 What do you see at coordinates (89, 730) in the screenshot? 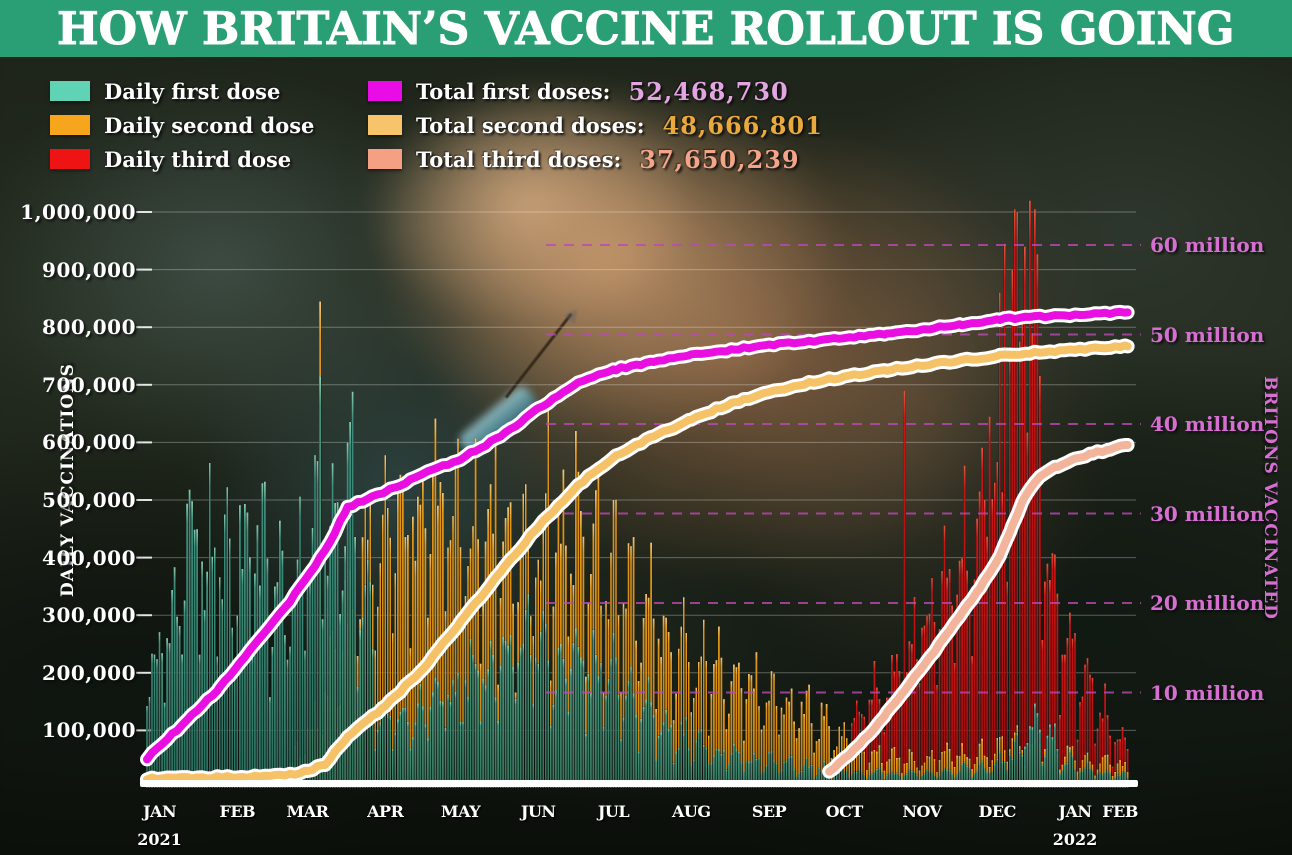
I see `y-axis-tick-label: 100,000` at bounding box center [89, 730].